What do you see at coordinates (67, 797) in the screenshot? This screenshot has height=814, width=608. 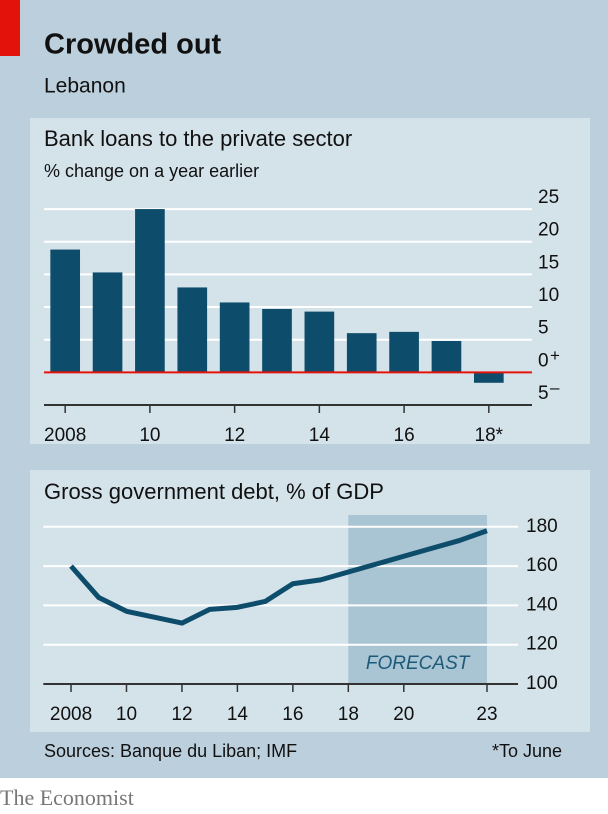 I see `brand: The Economist` at bounding box center [67, 797].